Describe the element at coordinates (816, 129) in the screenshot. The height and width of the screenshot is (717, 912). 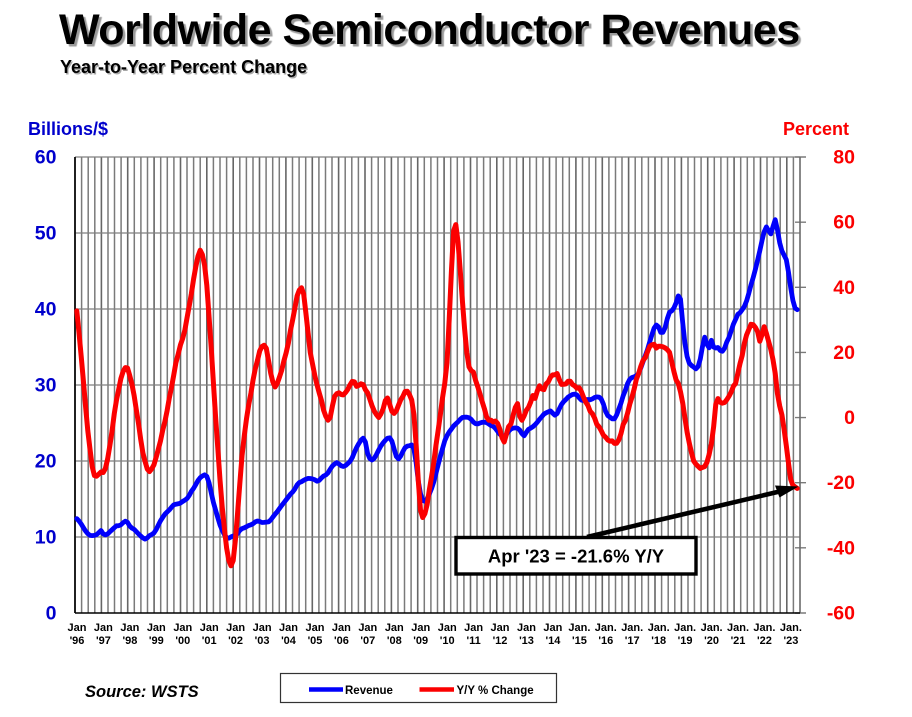
I see `svg-text: Percent` at that location.